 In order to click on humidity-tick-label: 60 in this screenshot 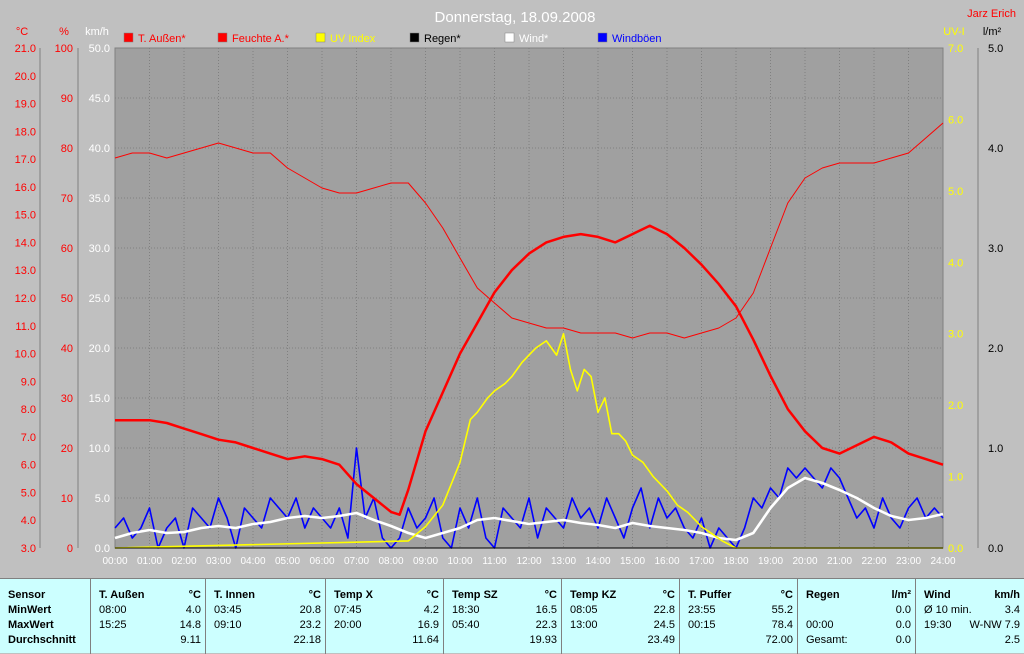, I will do `click(67, 249)`.